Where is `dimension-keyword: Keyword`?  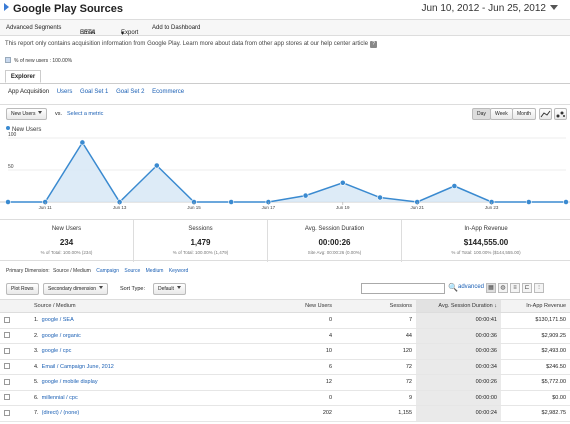
dimension-keyword: Keyword is located at coordinates (178, 271).